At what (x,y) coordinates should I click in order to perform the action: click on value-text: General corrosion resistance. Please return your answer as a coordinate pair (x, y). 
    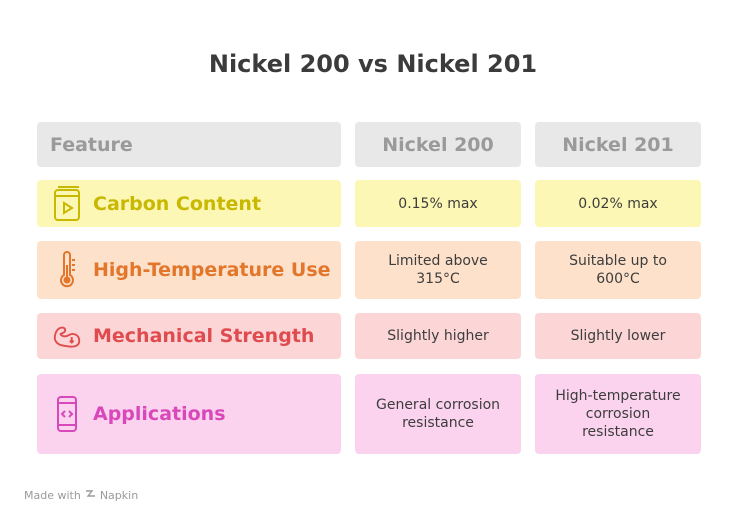
    Looking at the image, I should click on (438, 414).